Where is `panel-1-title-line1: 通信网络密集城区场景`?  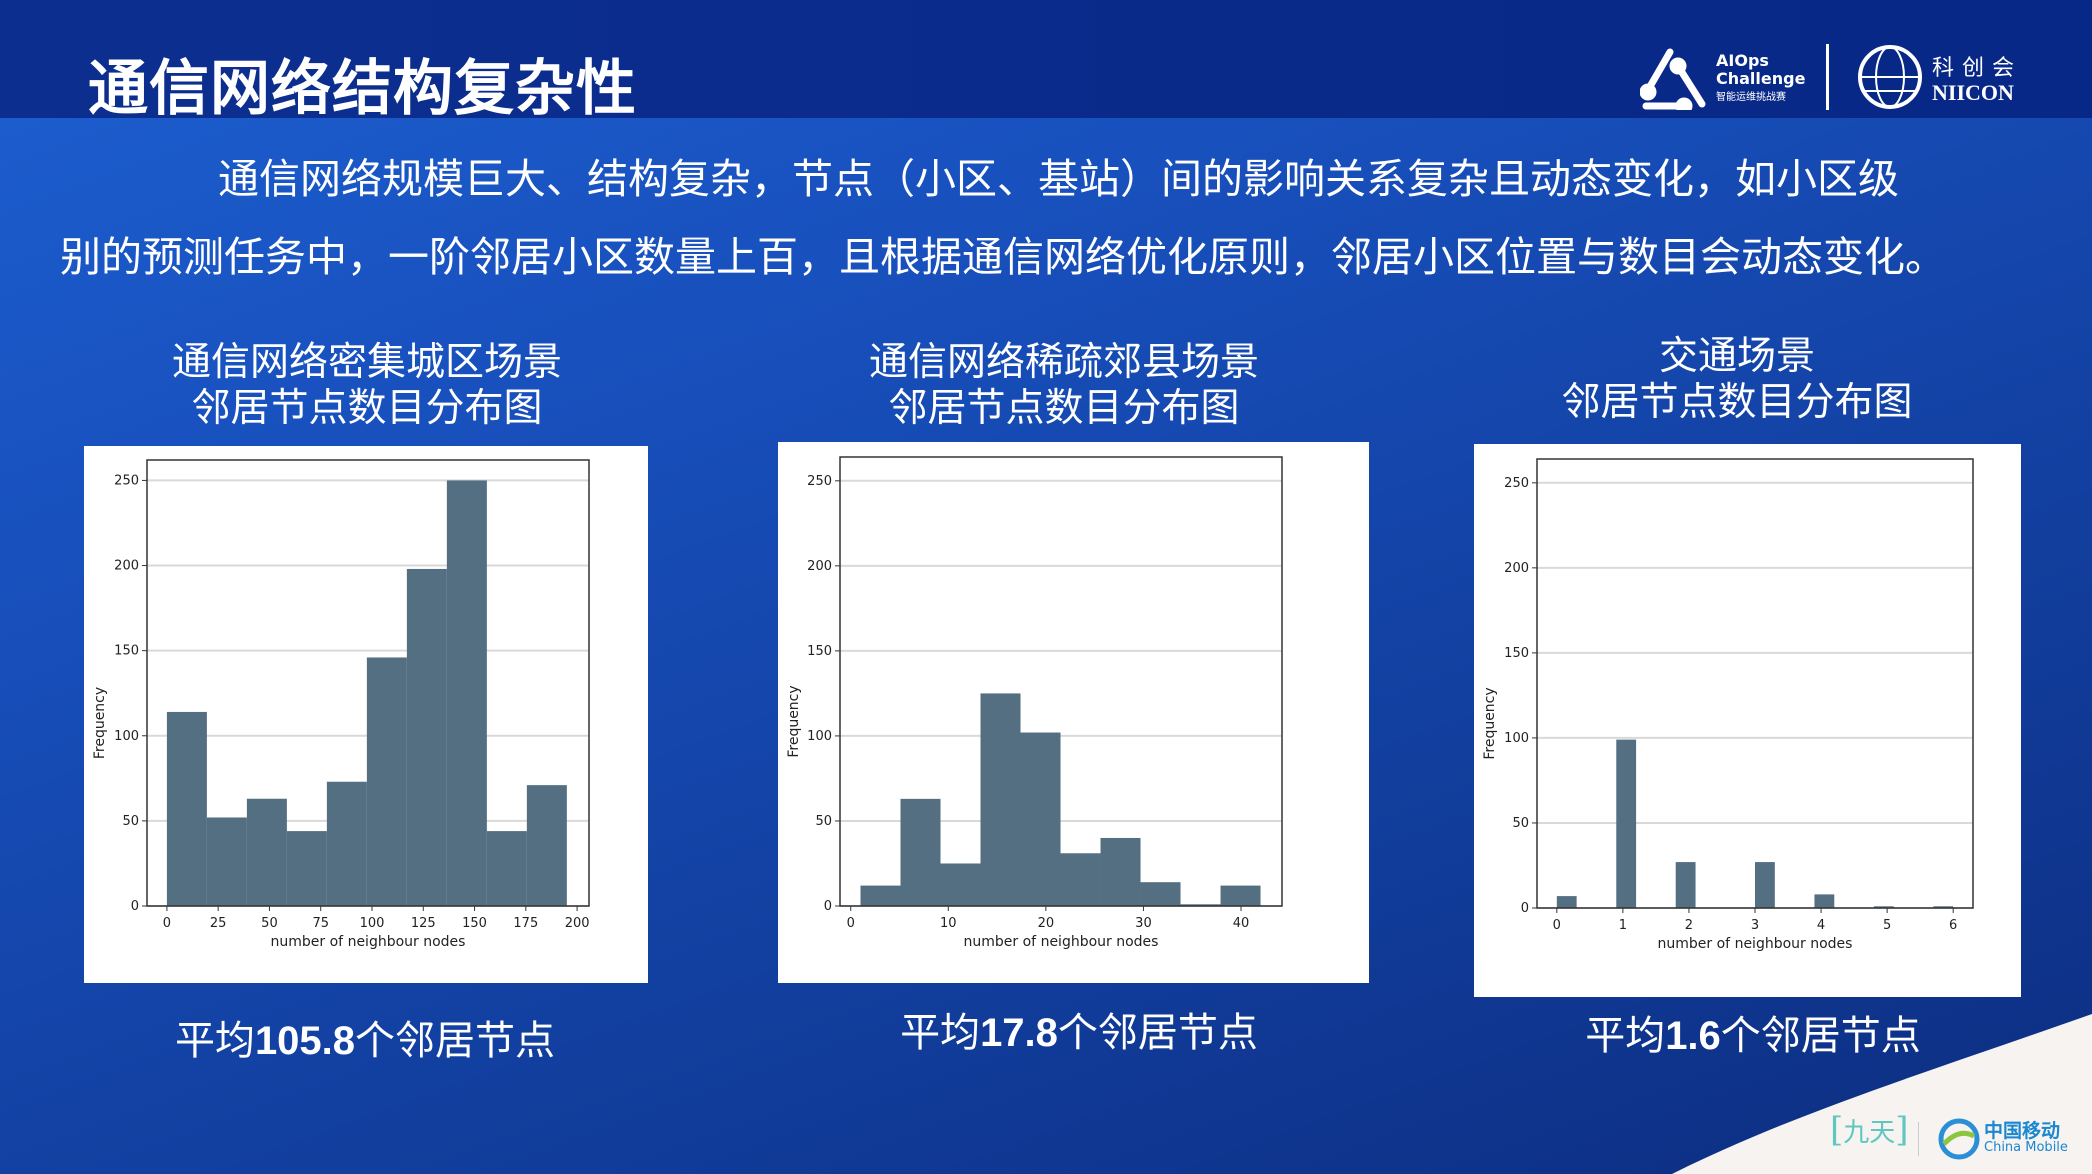 panel-1-title-line1: 通信网络密集城区场景 is located at coordinates (366, 362).